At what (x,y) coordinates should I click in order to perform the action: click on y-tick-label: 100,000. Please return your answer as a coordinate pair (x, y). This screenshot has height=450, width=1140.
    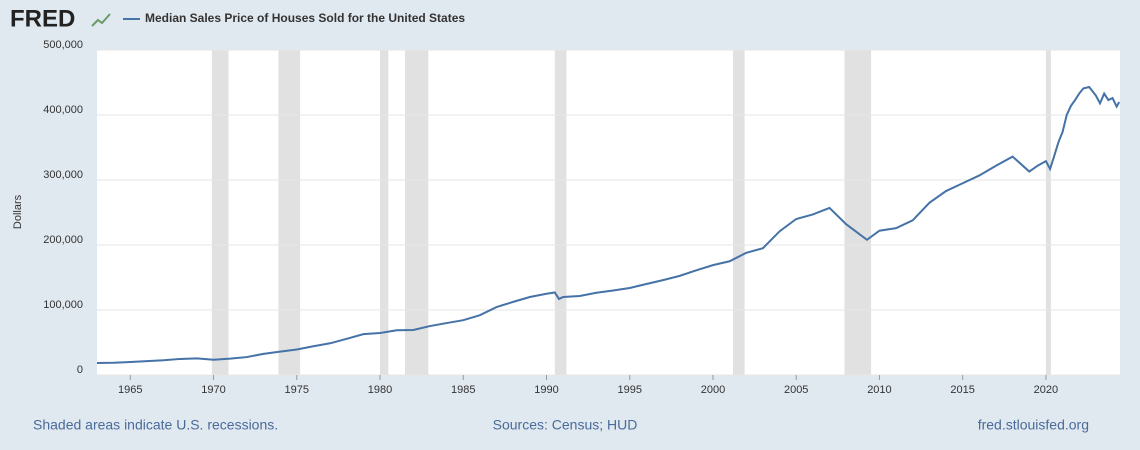
    Looking at the image, I should click on (63, 305).